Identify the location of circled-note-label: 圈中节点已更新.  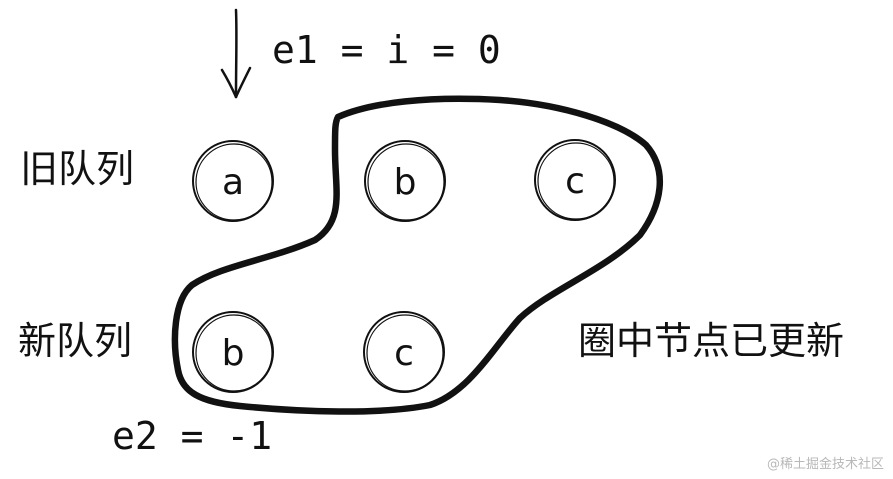
(711, 341).